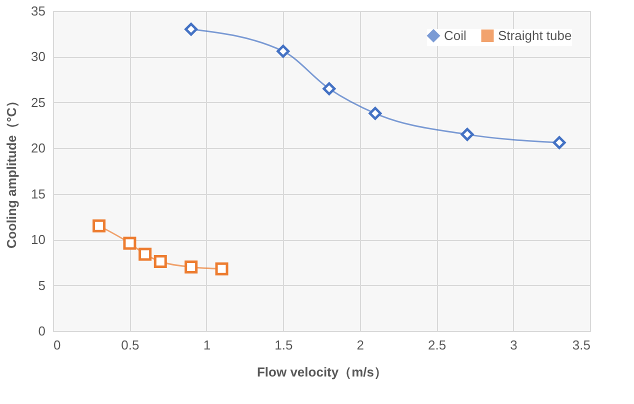  Describe the element at coordinates (38, 102) in the screenshot. I see `y-tick-label: 25` at that location.